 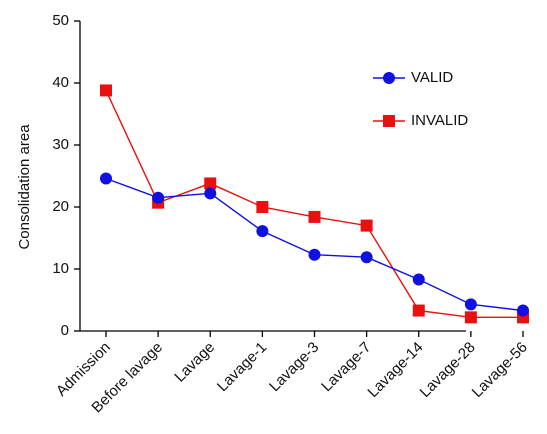 I want to click on y-axis-title: Consolidation area, so click(x=24, y=187).